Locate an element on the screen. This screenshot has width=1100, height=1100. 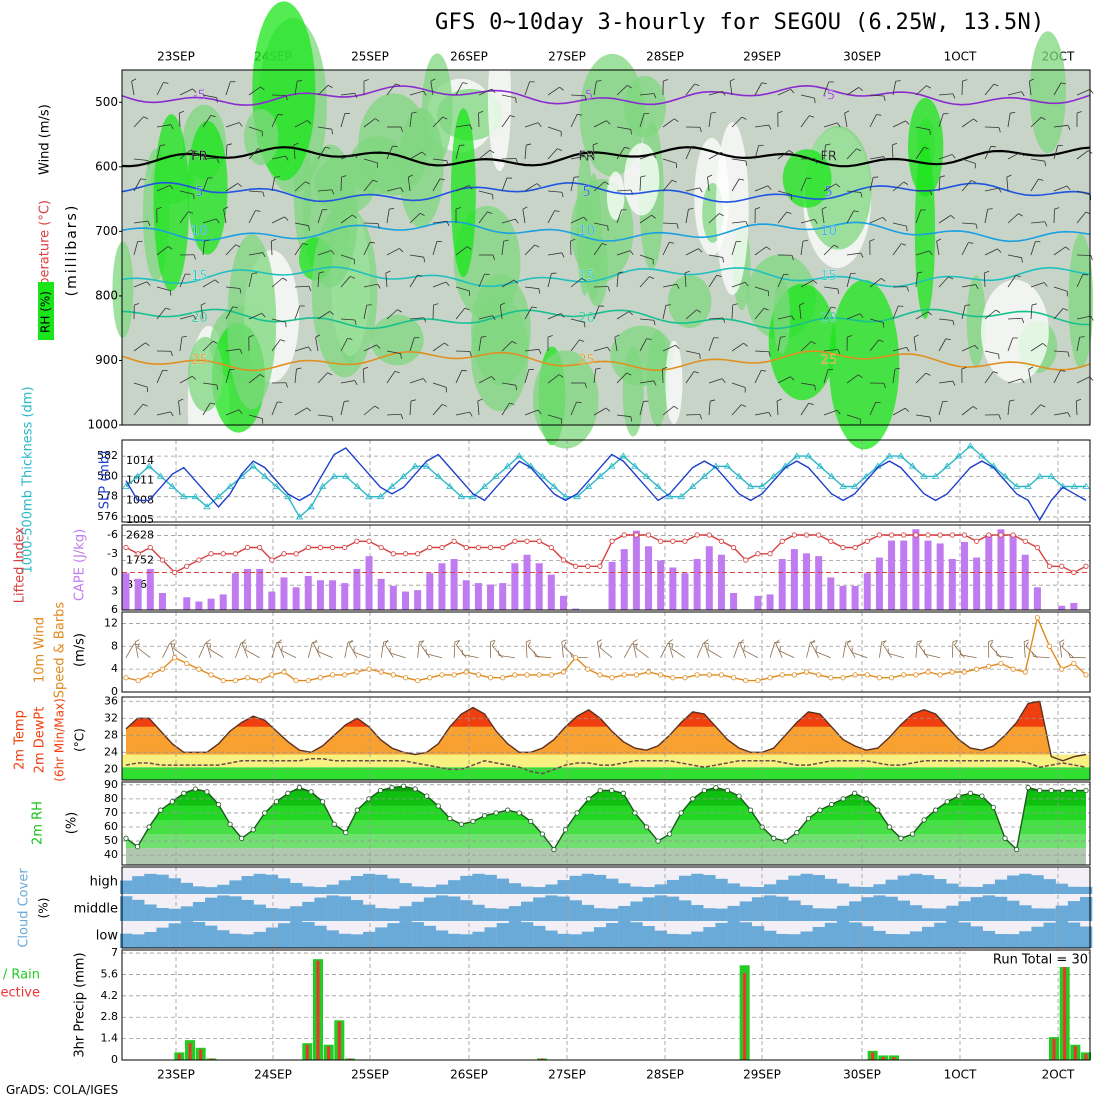
li-axis-label: Lifted Index is located at coordinates (20, 564).